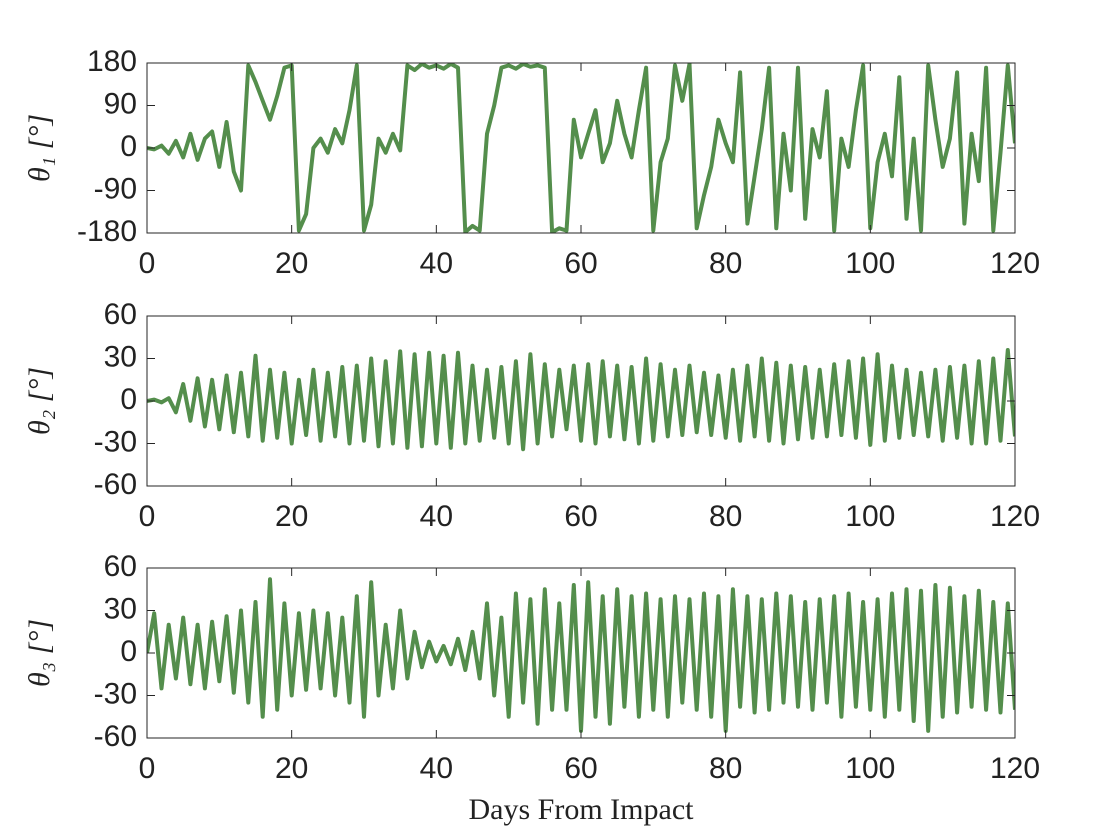 The image size is (1120, 840). Describe the element at coordinates (107, 231) in the screenshot. I see `y-tick-label: -180` at that location.